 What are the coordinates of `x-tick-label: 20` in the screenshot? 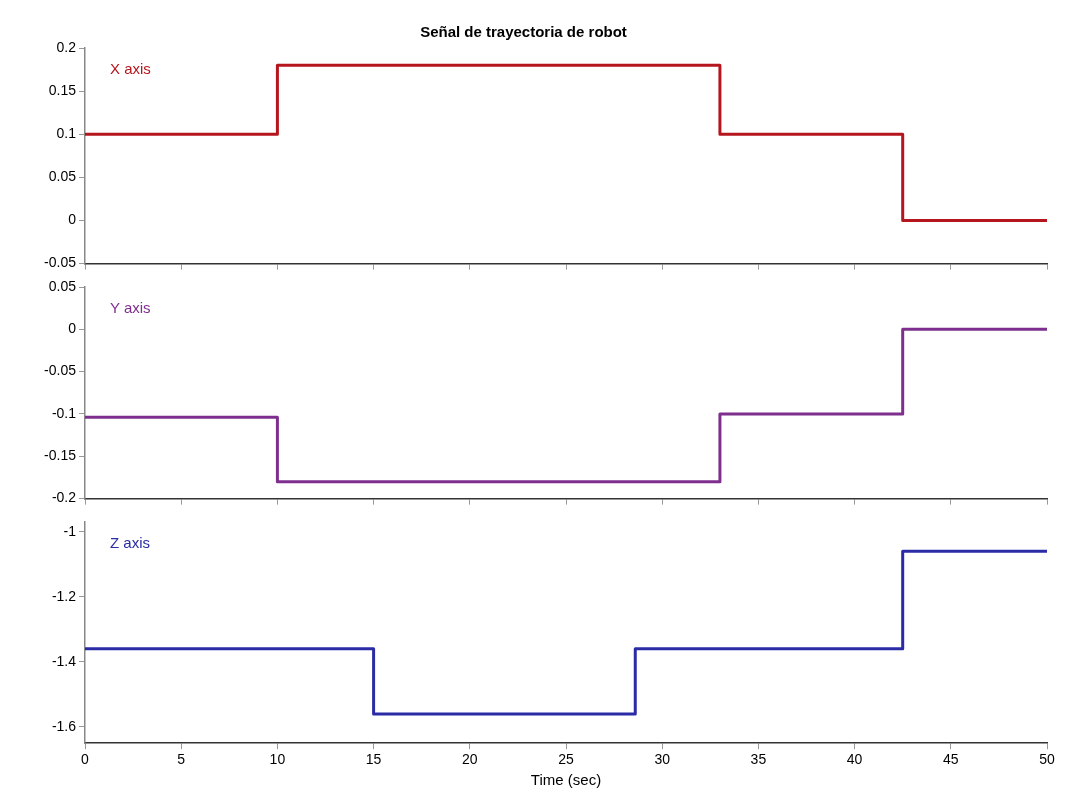 It's located at (470, 759).